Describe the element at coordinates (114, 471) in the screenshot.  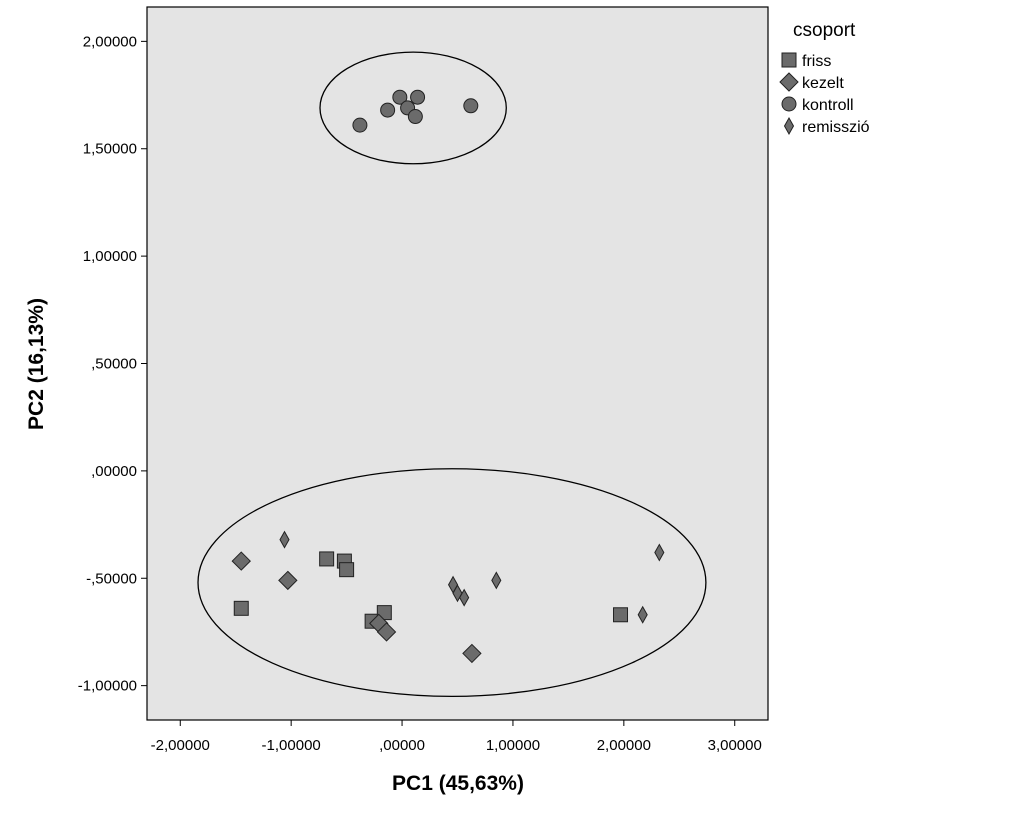
I see `y-tick-label: ,00000` at that location.